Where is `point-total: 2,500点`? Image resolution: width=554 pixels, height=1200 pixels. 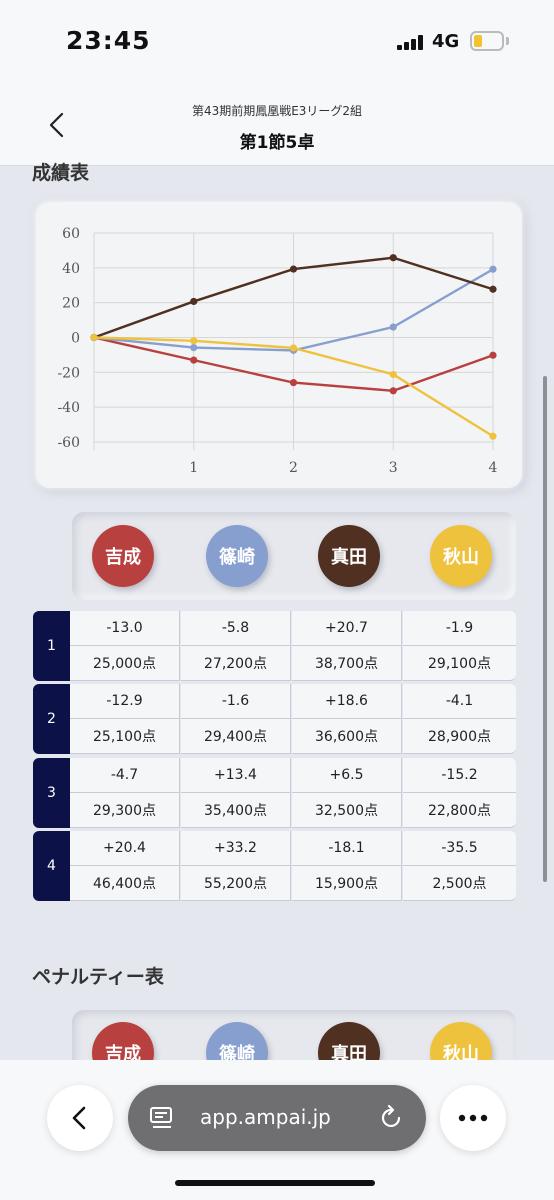
point-total: 2,500点 is located at coordinates (459, 883).